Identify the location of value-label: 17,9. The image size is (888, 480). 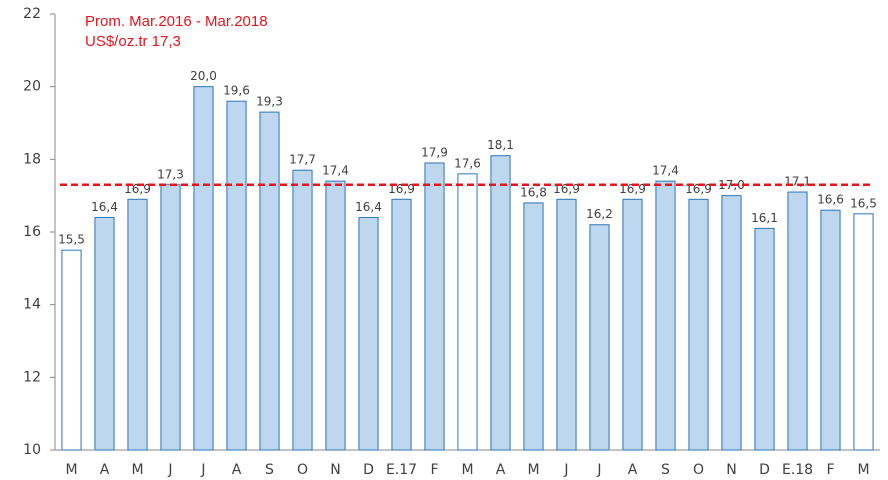
(434, 152).